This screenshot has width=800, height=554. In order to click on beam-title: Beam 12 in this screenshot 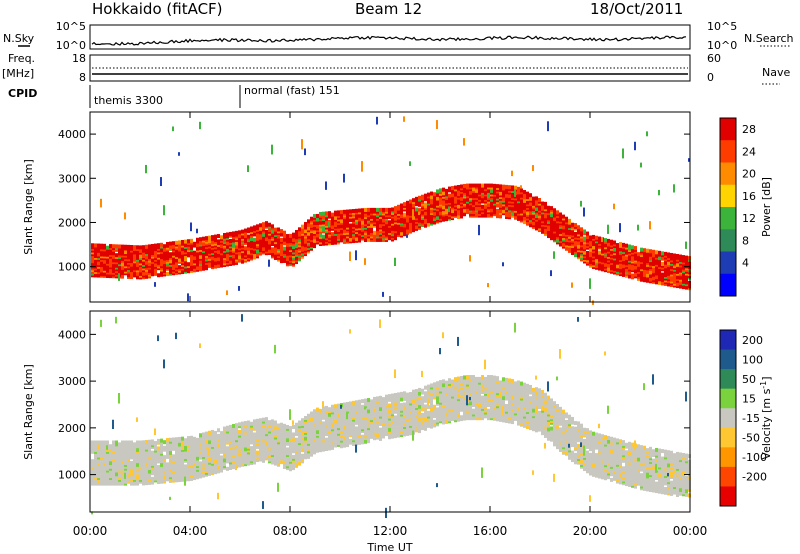, I will do `click(388, 9)`.